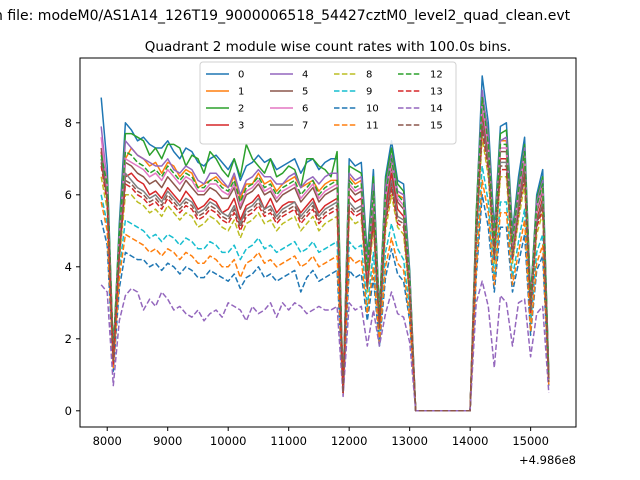 This screenshot has height=480, width=640. I want to click on y-tick-label: 8, so click(68, 123).